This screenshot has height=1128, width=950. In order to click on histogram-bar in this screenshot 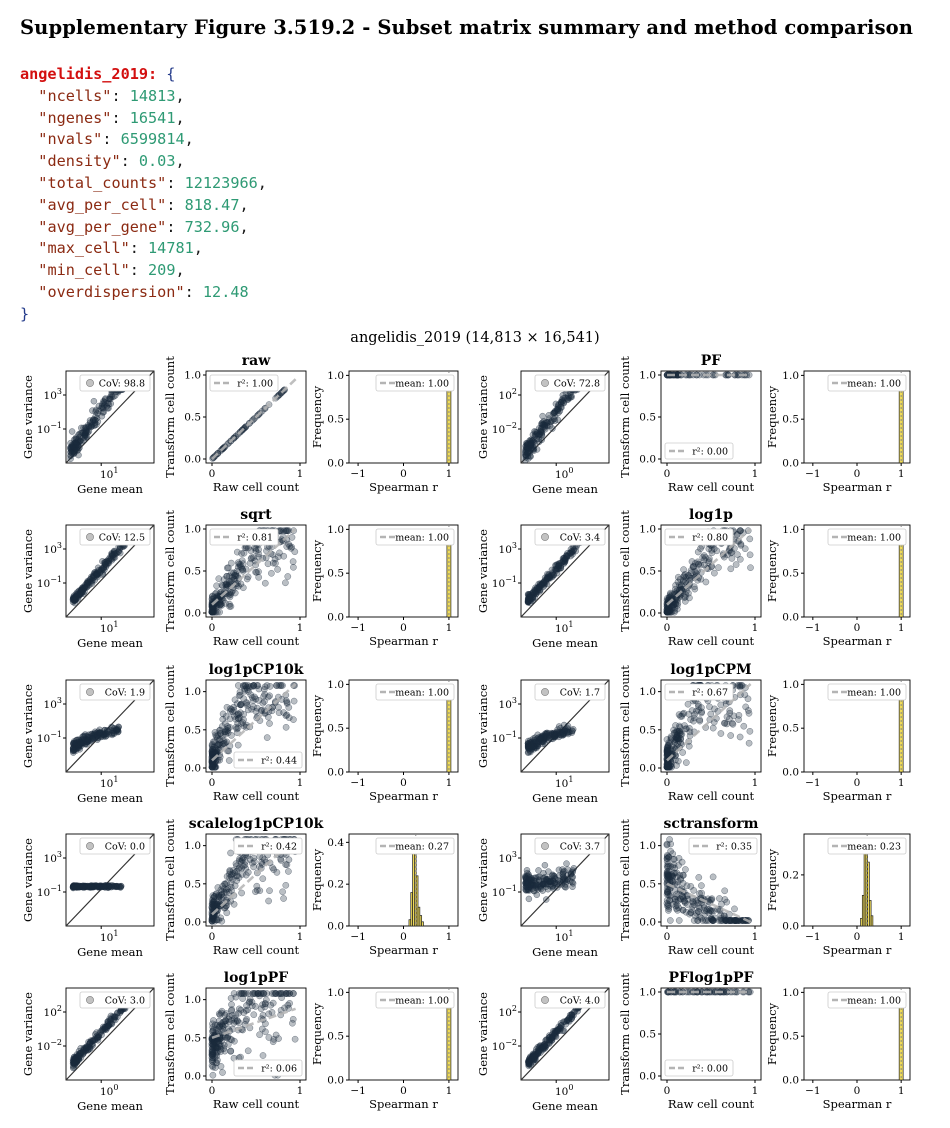, I will do `click(872, 921)`.